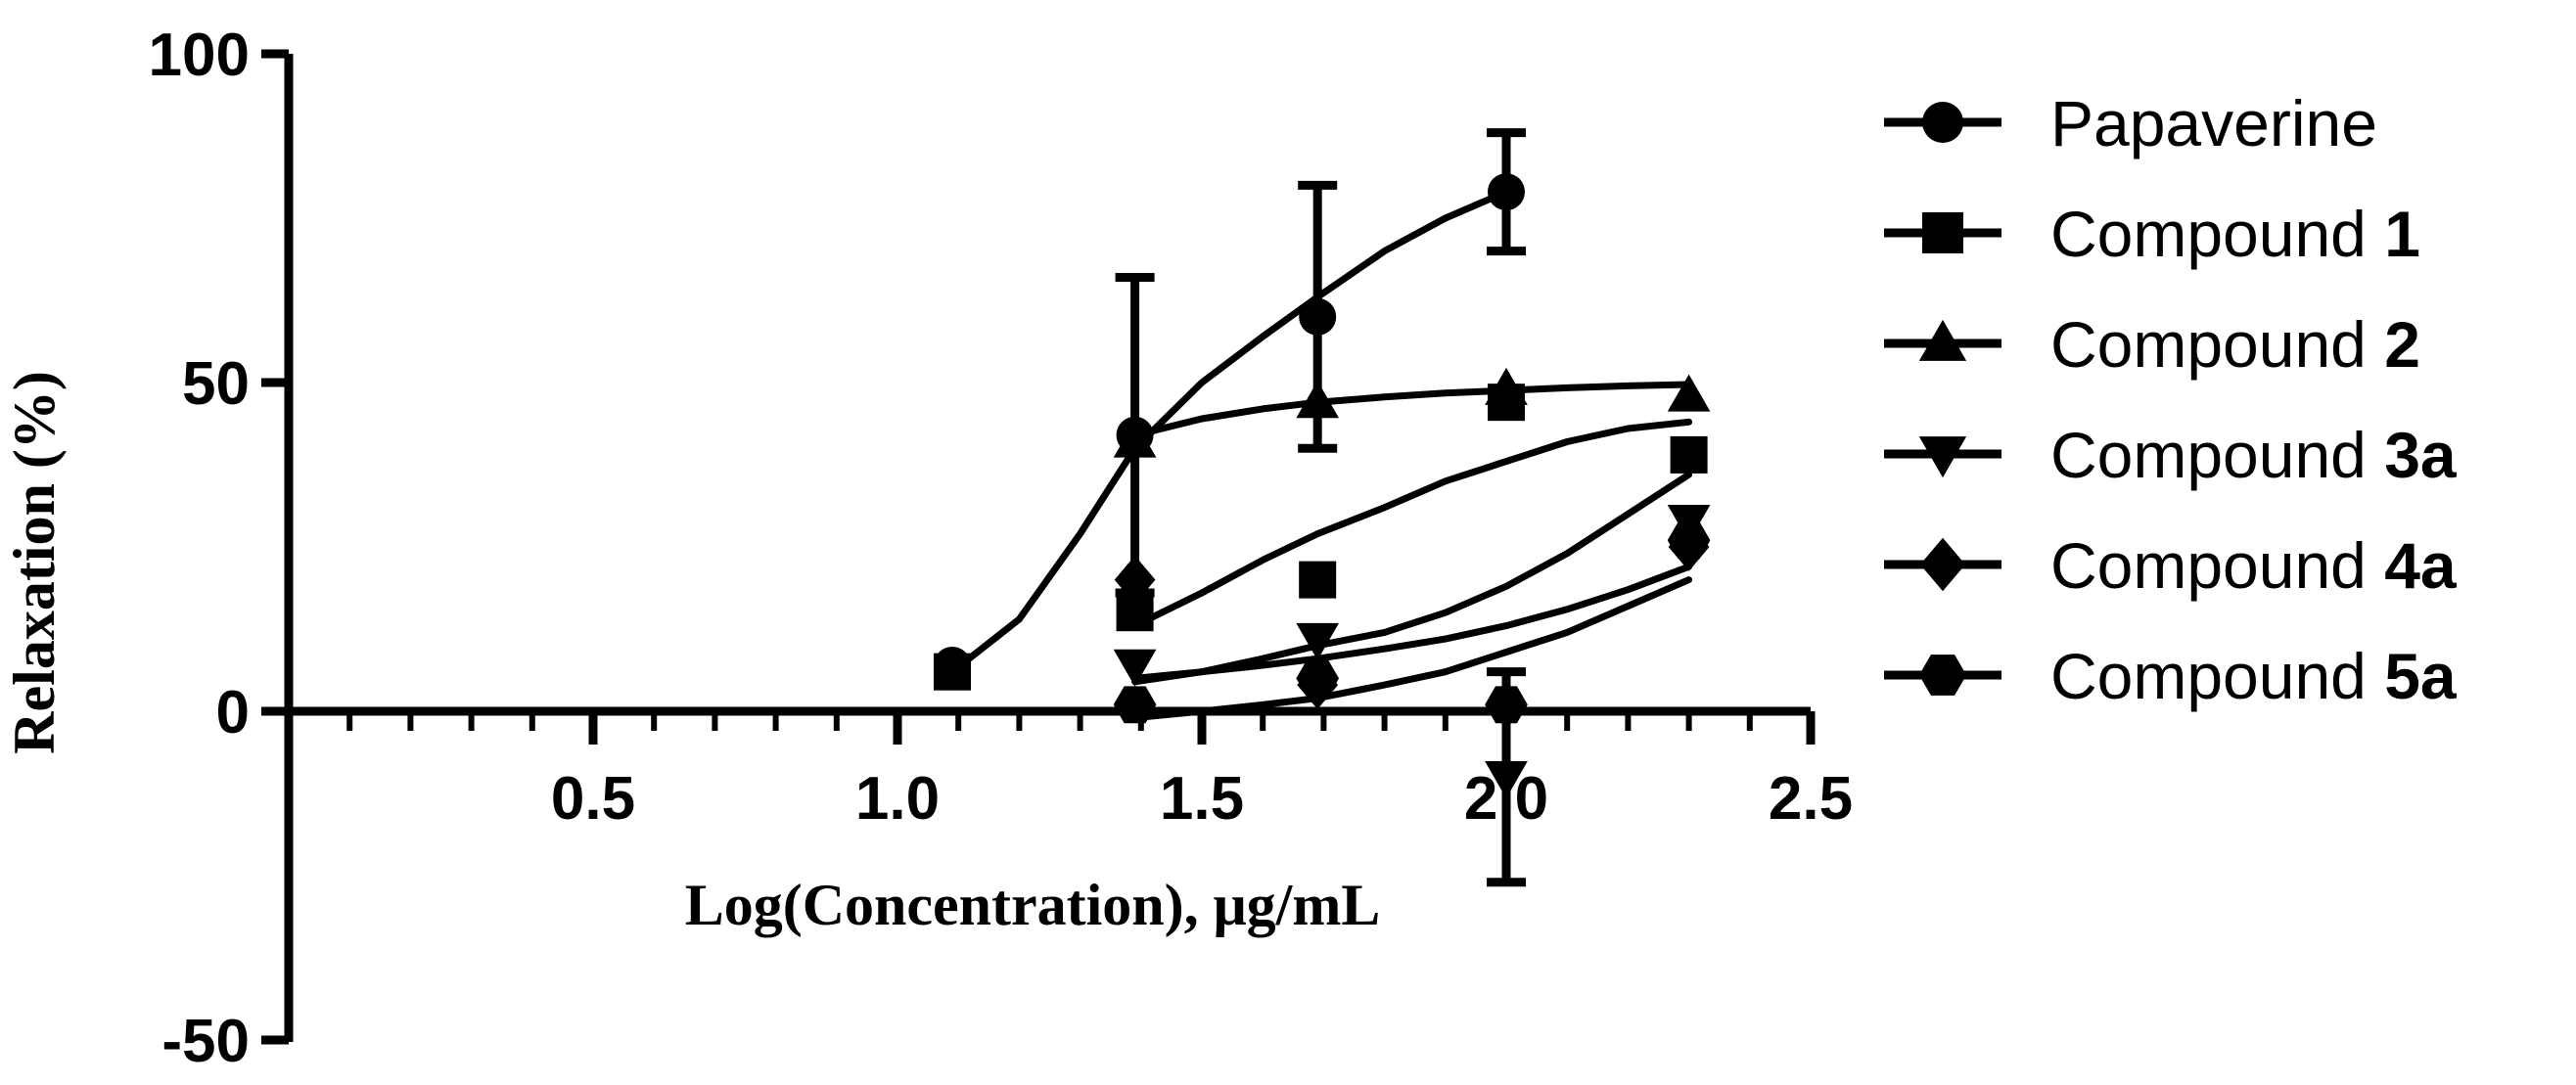 This screenshot has width=2576, height=1085. I want to click on series-papaverine, so click(1229, 406).